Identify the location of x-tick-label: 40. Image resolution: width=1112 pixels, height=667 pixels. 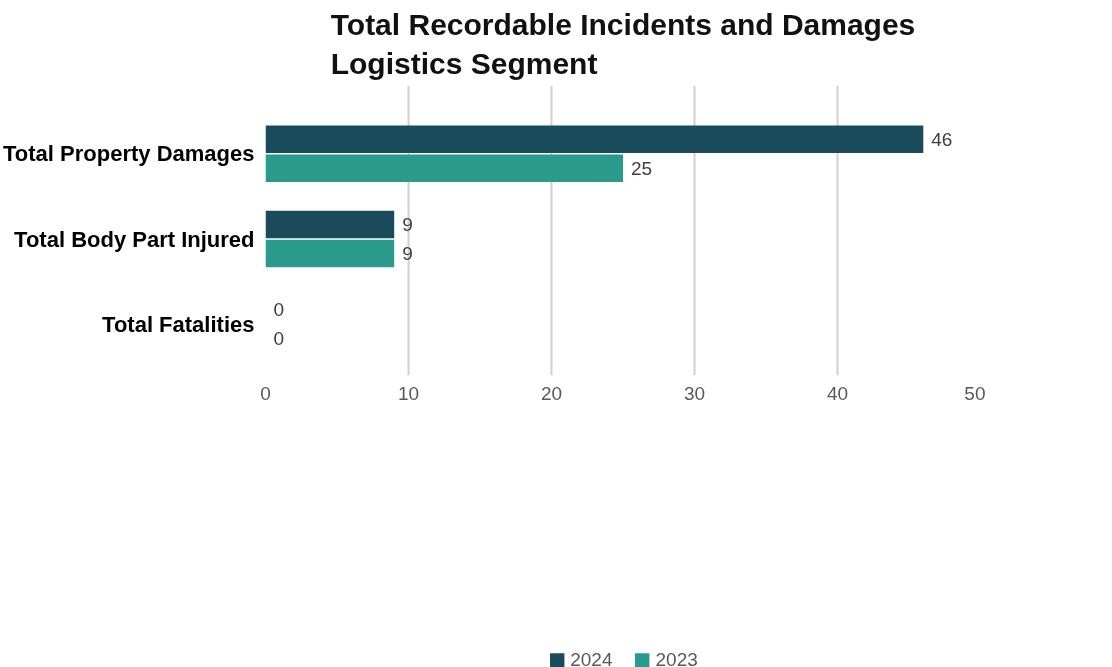
(837, 393).